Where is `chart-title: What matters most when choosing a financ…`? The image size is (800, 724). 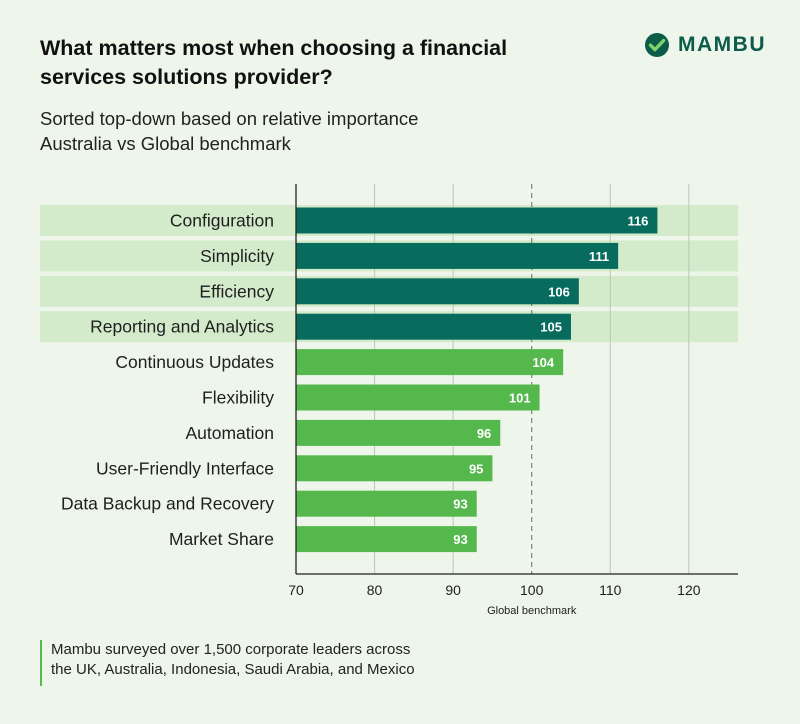
chart-title: What matters most when choosing a financ… is located at coordinates (274, 62).